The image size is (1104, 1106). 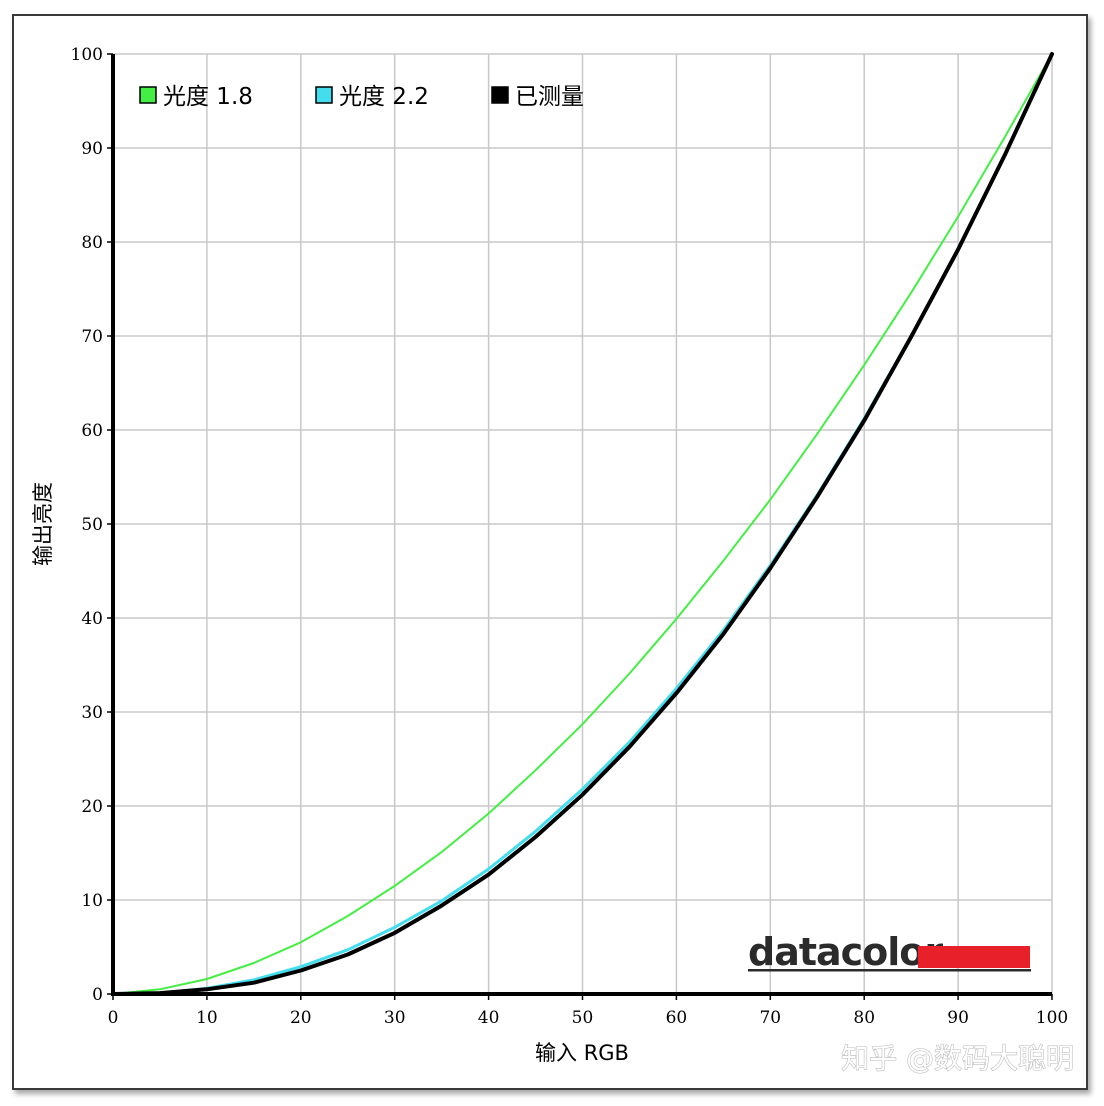 What do you see at coordinates (43, 524) in the screenshot?
I see `y-axis-title: 输出亮度` at bounding box center [43, 524].